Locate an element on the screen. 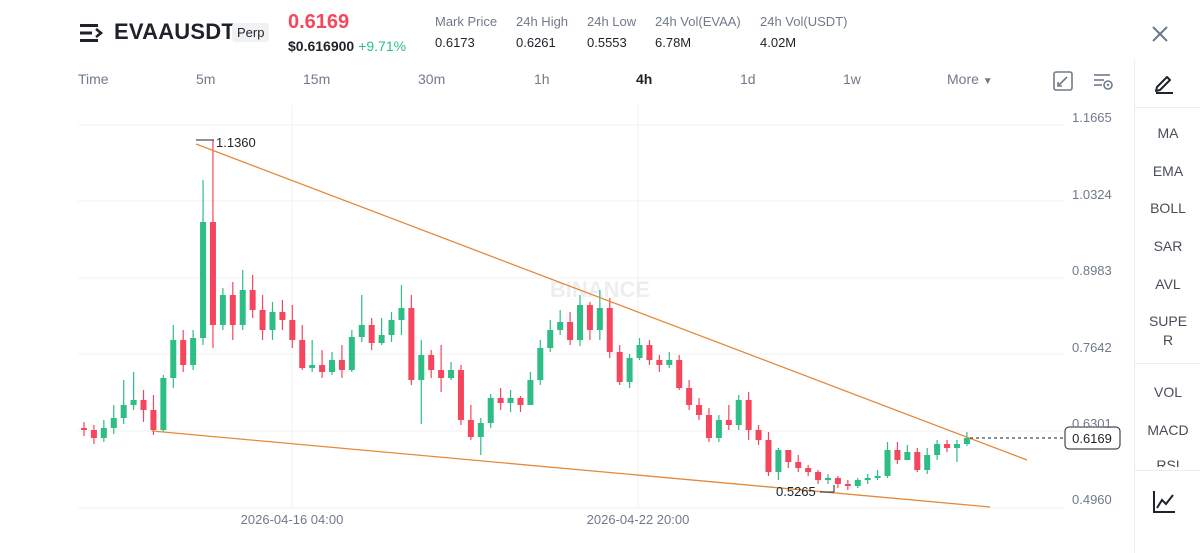 This screenshot has height=553, width=1200. tab-1d: 1d is located at coordinates (748, 79).